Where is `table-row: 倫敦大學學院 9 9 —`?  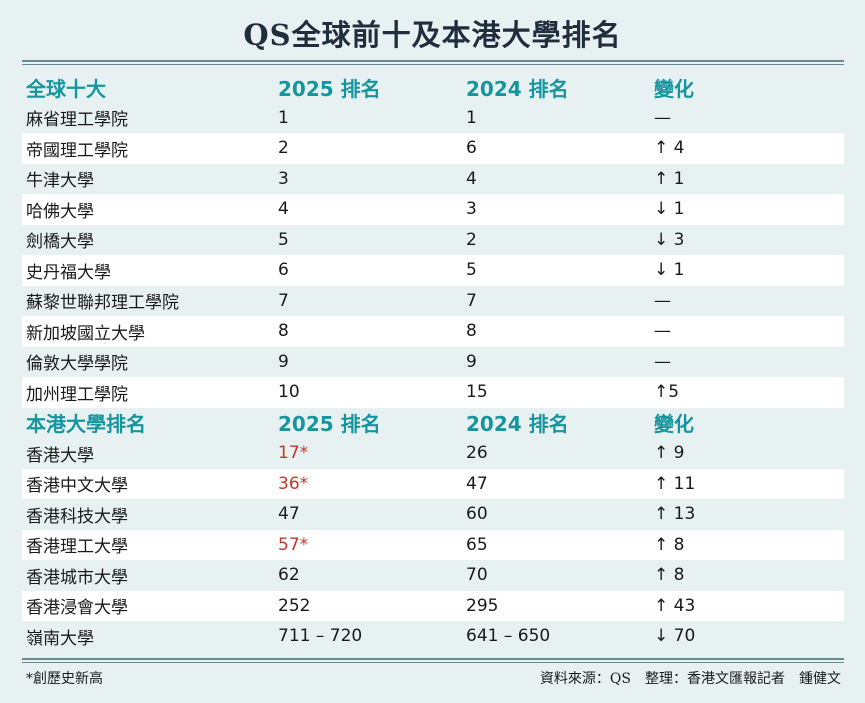 table-row: 倫敦大學學院 9 9 — is located at coordinates (433, 362).